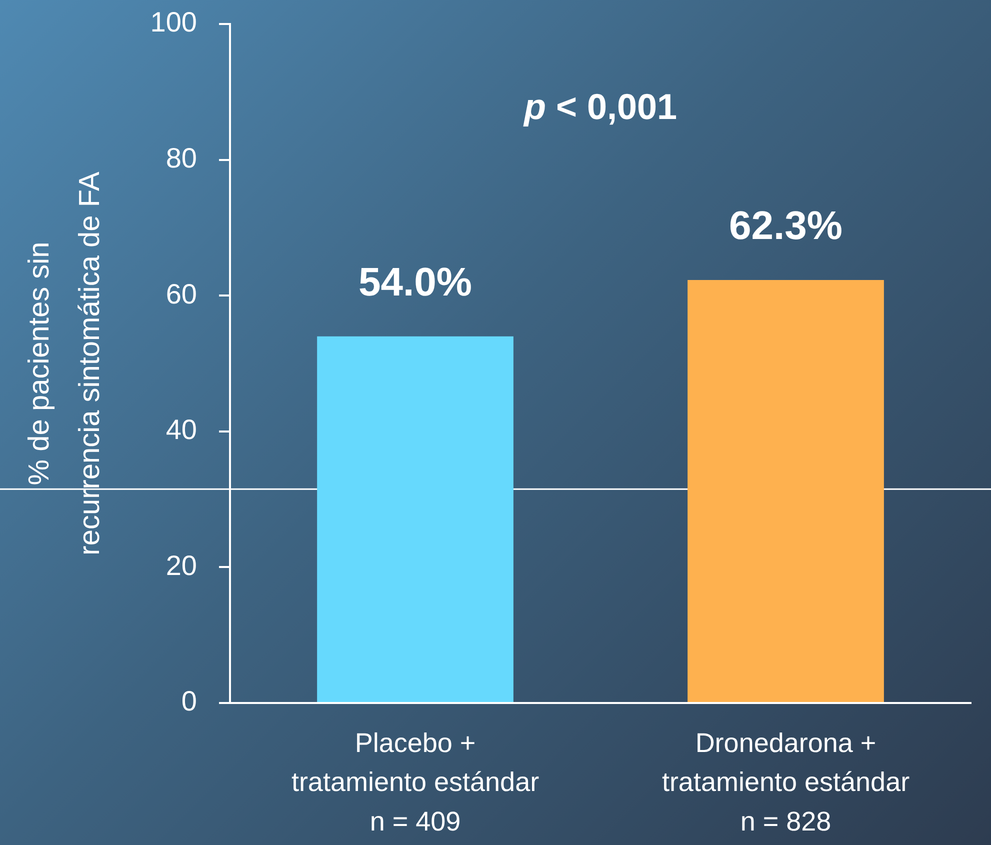 The width and height of the screenshot is (991, 845). What do you see at coordinates (415, 282) in the screenshot?
I see `data-label: 54.0%` at bounding box center [415, 282].